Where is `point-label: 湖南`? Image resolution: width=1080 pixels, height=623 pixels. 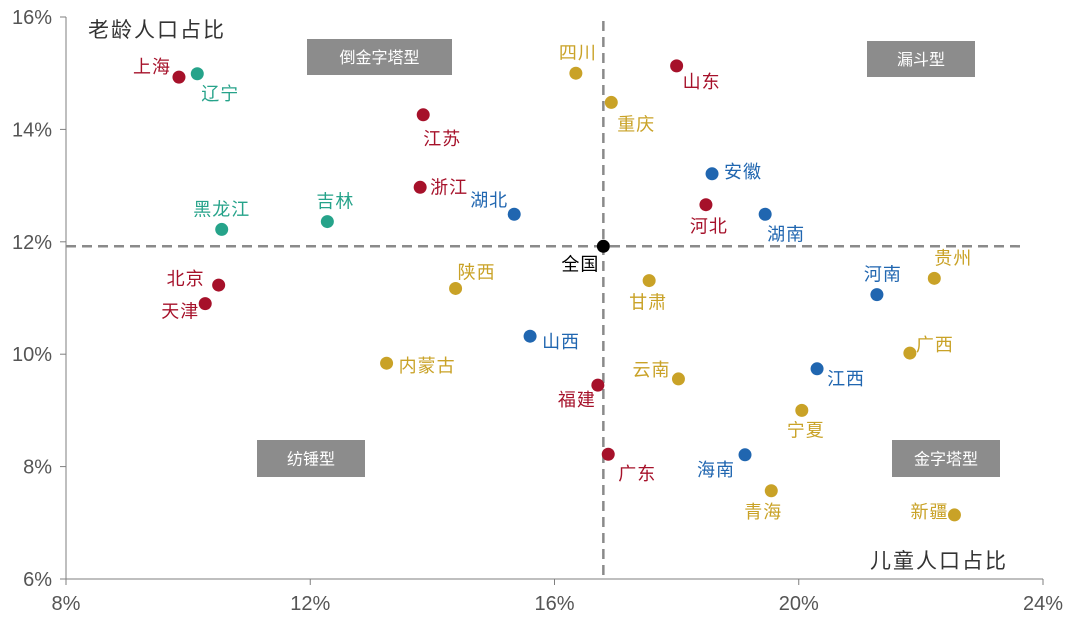 point-label: 湖南 is located at coordinates (786, 234).